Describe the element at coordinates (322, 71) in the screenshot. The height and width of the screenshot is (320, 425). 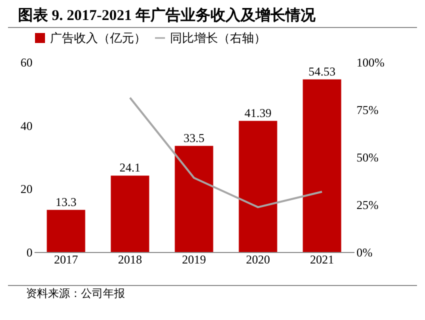
I see `data-label: 54.53` at that location.